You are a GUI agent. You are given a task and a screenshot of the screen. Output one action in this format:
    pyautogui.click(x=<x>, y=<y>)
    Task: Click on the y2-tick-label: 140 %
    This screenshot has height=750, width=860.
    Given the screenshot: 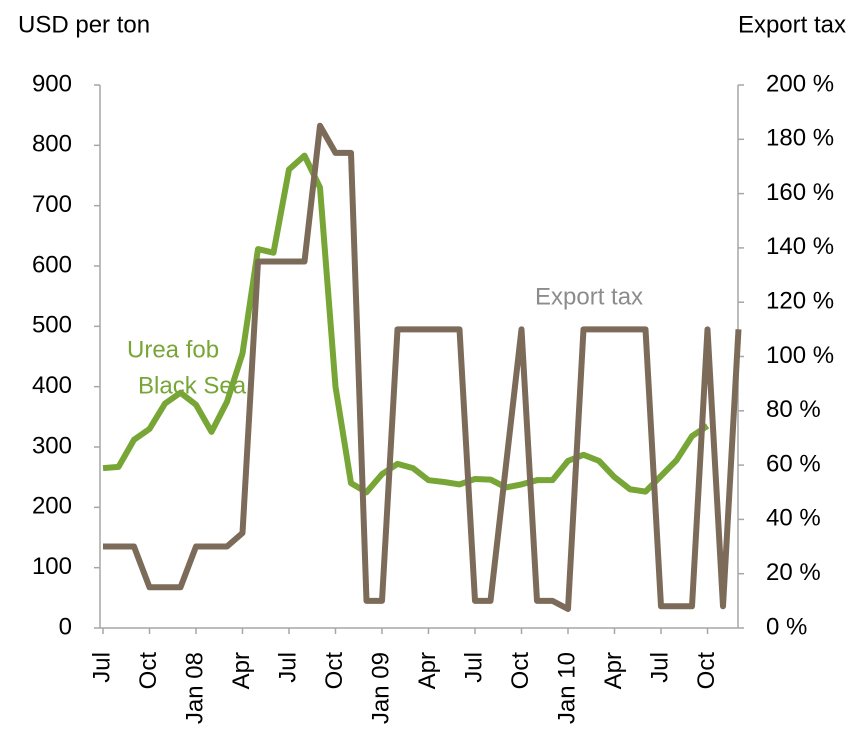 What is the action you would take?
    pyautogui.click(x=800, y=246)
    